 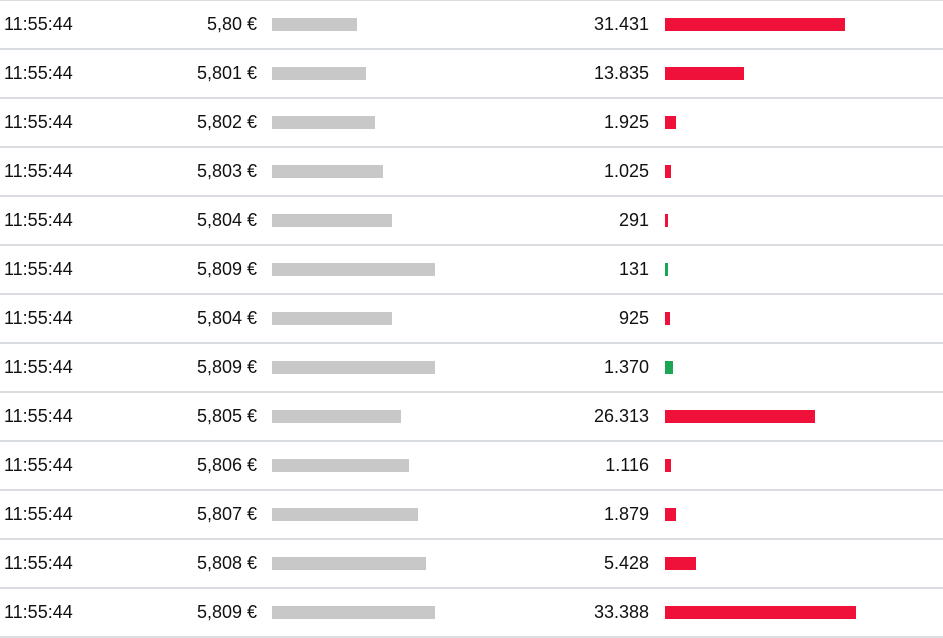 What do you see at coordinates (633, 318) in the screenshot?
I see `trade-volume: 925` at bounding box center [633, 318].